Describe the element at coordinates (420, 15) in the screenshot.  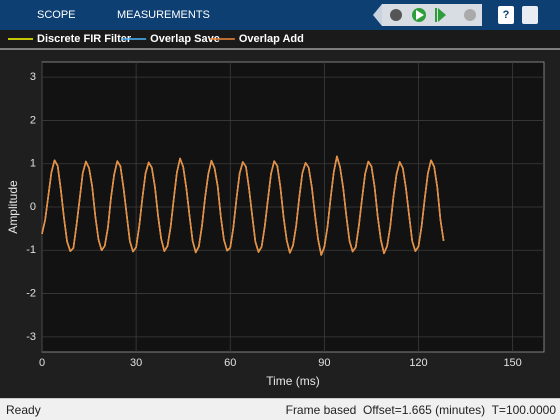
I see `run-icon` at that location.